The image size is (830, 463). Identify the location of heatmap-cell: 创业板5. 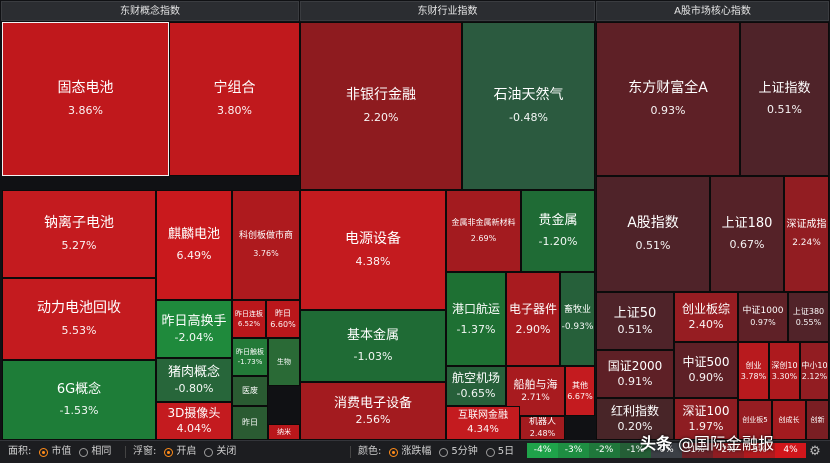
(755, 420).